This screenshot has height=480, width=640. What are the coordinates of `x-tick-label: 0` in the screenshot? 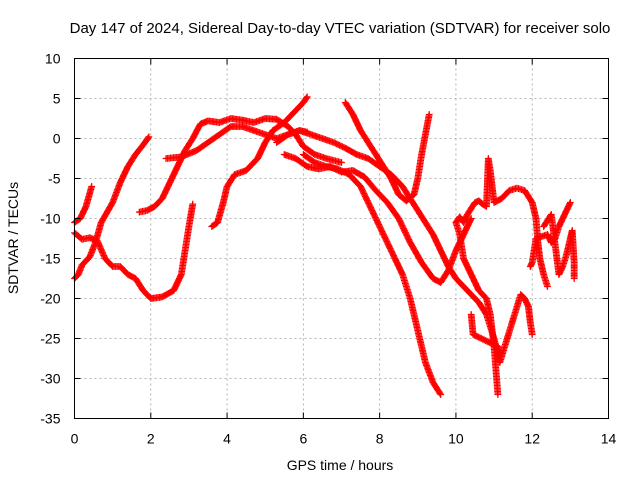 It's located at (75, 439).